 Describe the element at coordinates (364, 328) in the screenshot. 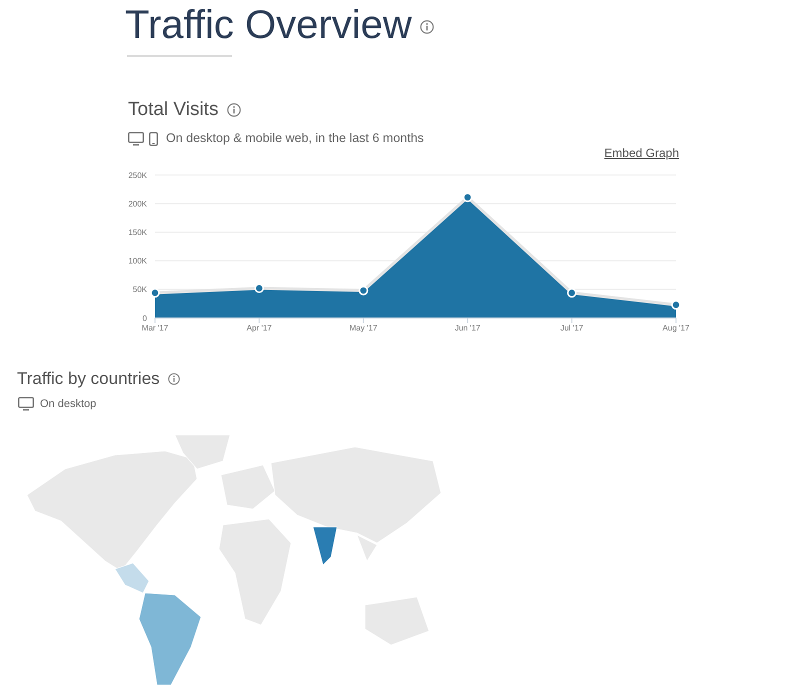

I see `x-tick-label: May '17` at that location.